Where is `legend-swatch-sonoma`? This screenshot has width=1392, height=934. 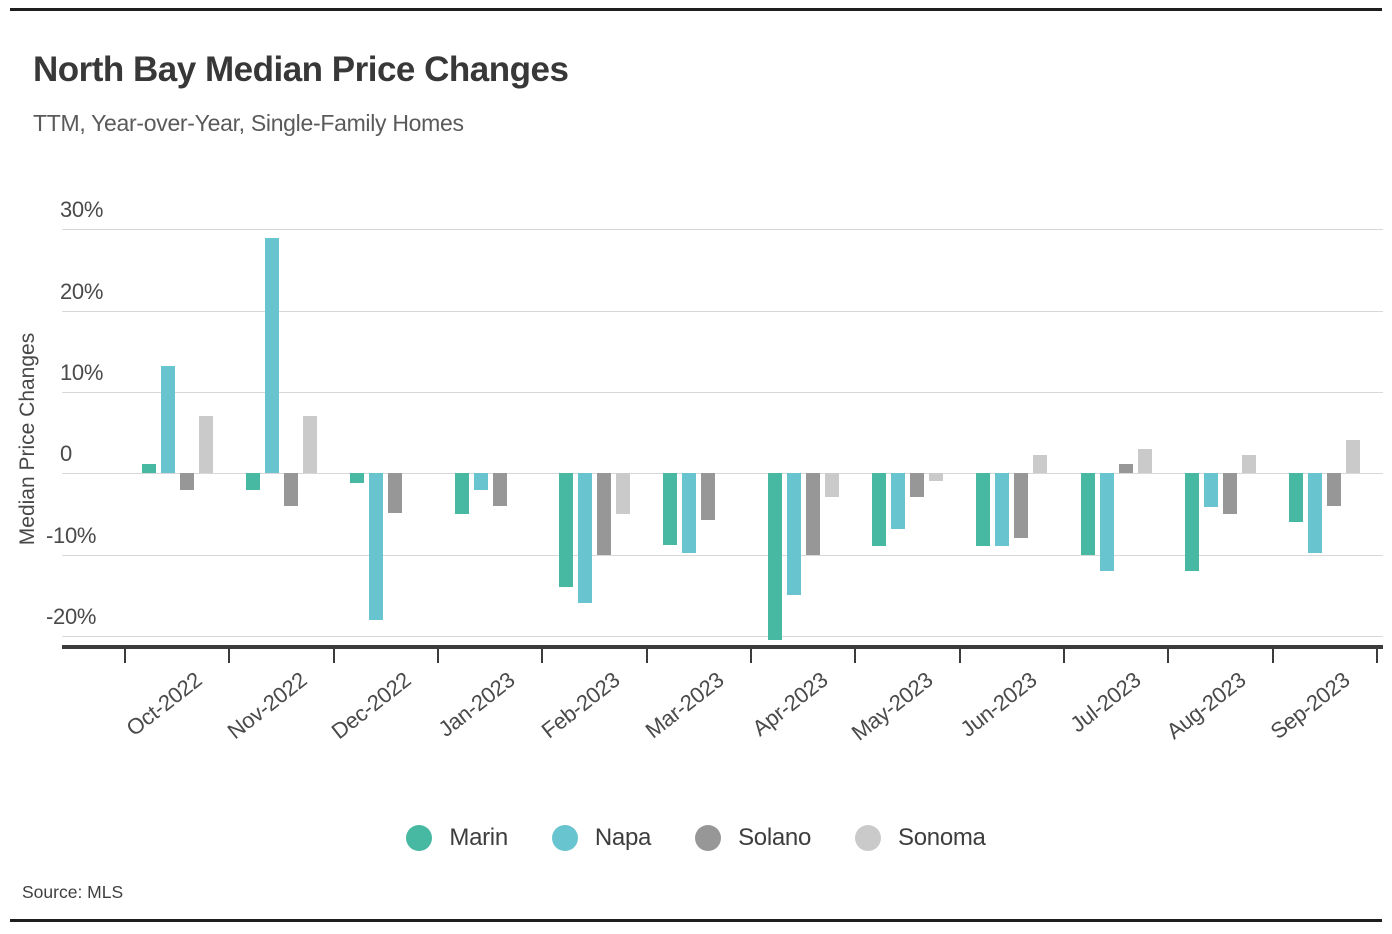 legend-swatch-sonoma is located at coordinates (868, 838).